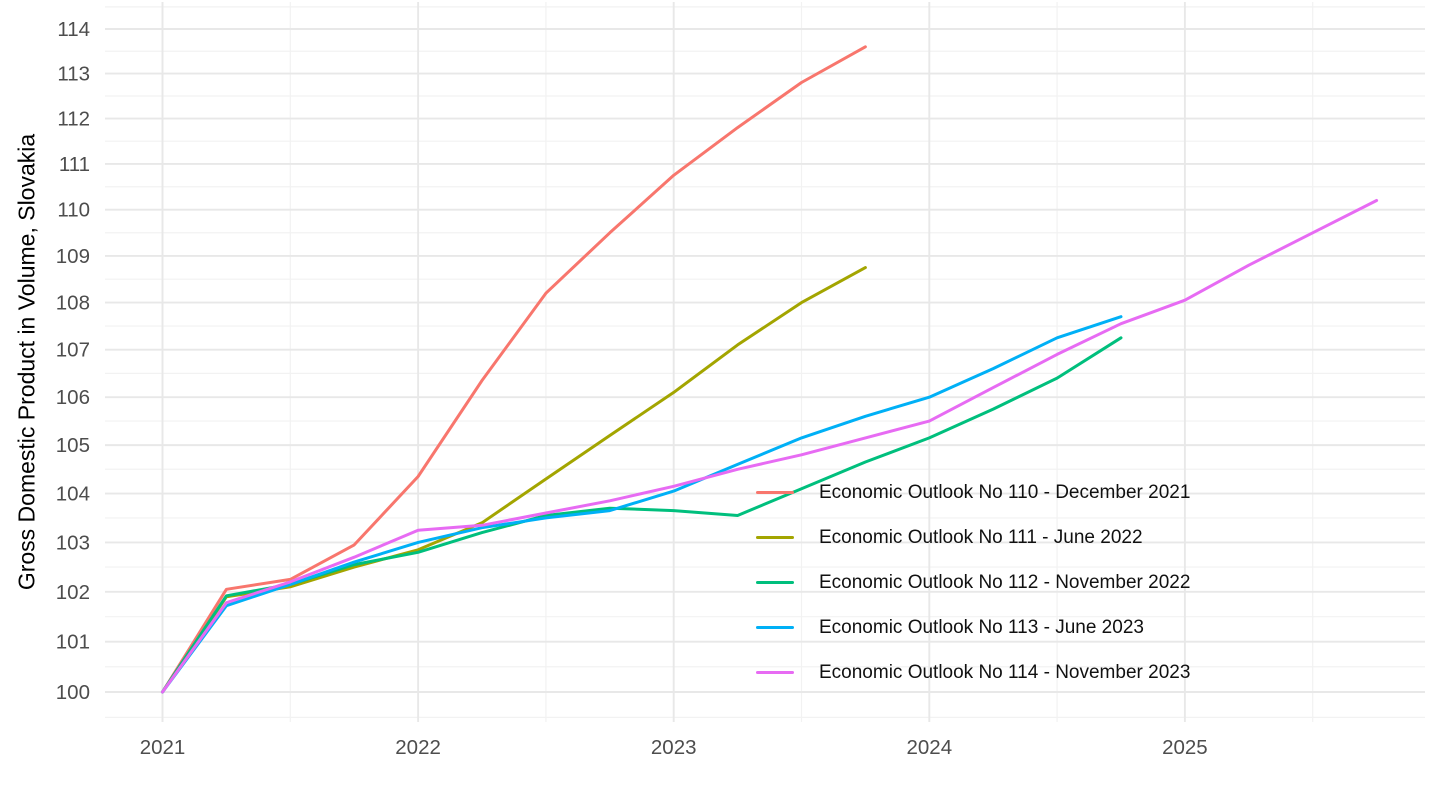  What do you see at coordinates (74, 164) in the screenshot?
I see `y-tick-label: 111` at bounding box center [74, 164].